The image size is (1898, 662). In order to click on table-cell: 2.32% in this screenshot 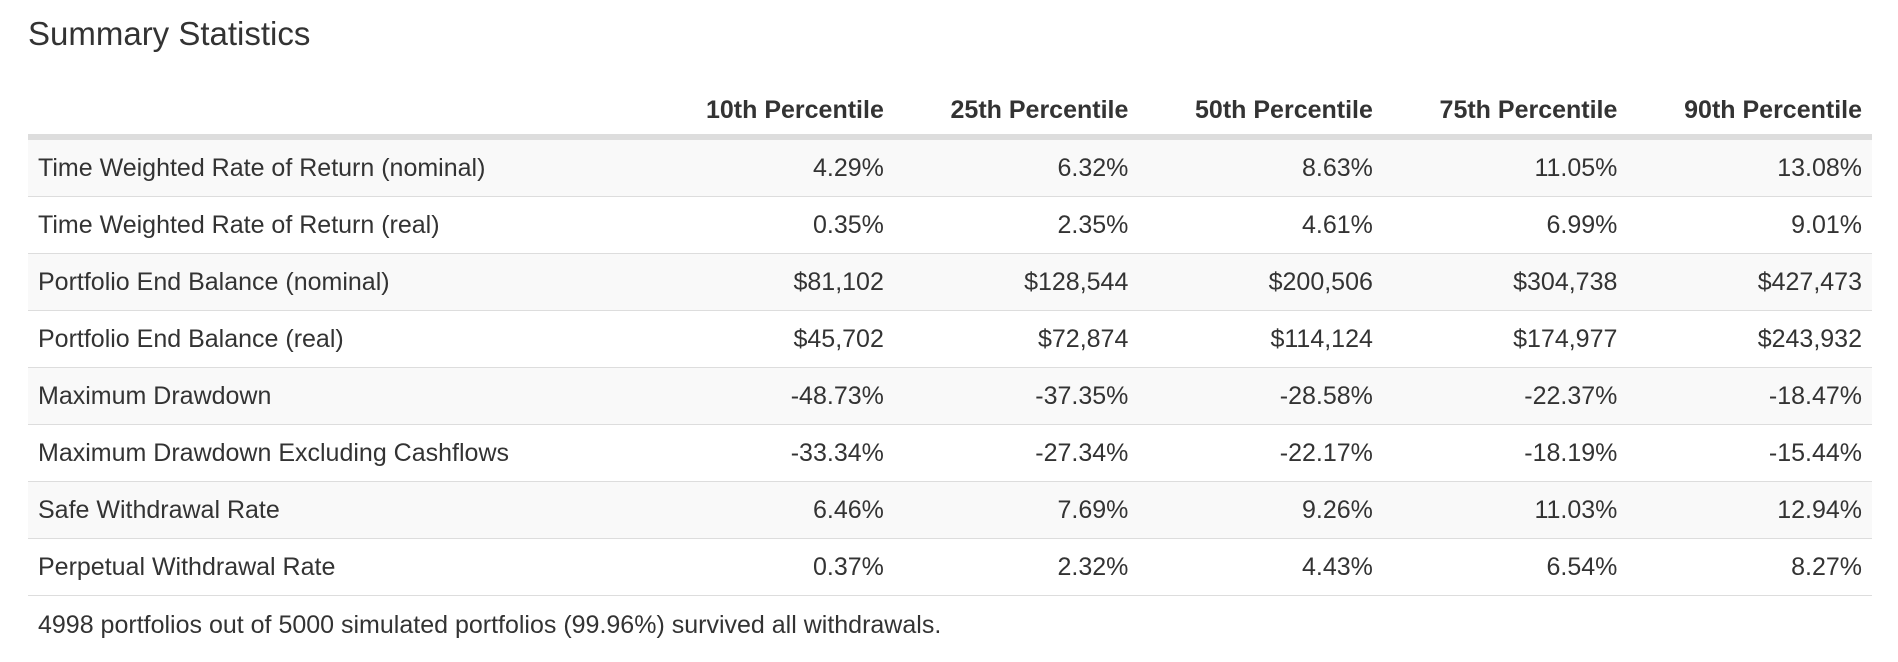, I will do `click(1016, 567)`.